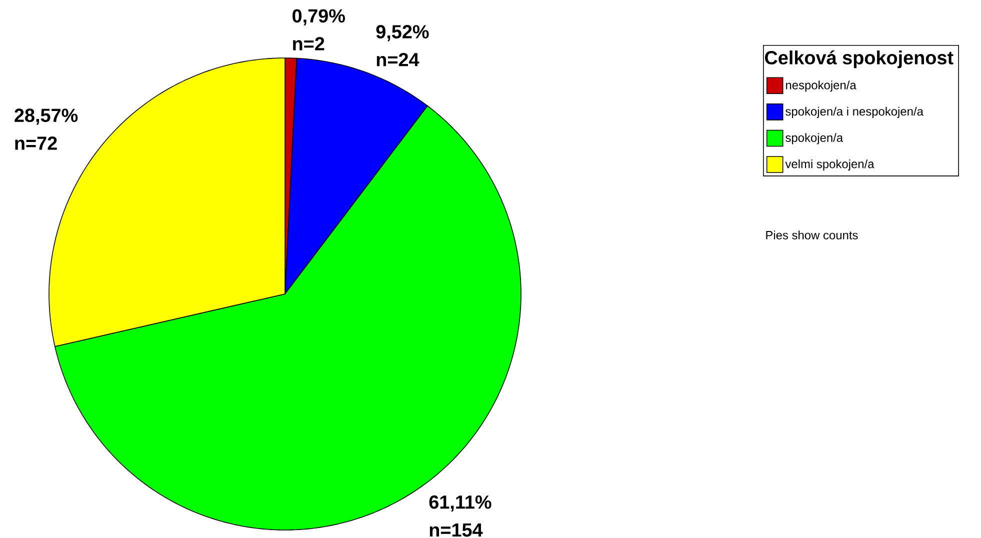 The height and width of the screenshot is (538, 981). What do you see at coordinates (812, 235) in the screenshot?
I see `text: Pies show counts` at bounding box center [812, 235].